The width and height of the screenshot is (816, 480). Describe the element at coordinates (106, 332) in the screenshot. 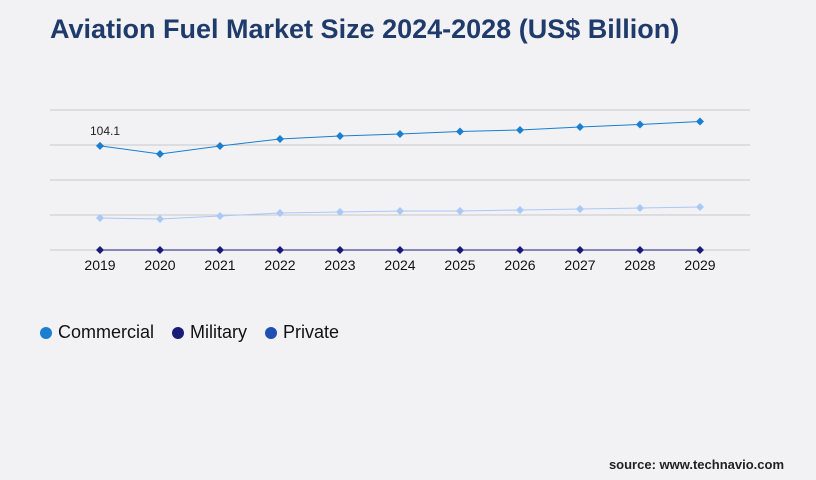

I see `legend-label: Commercial` at that location.